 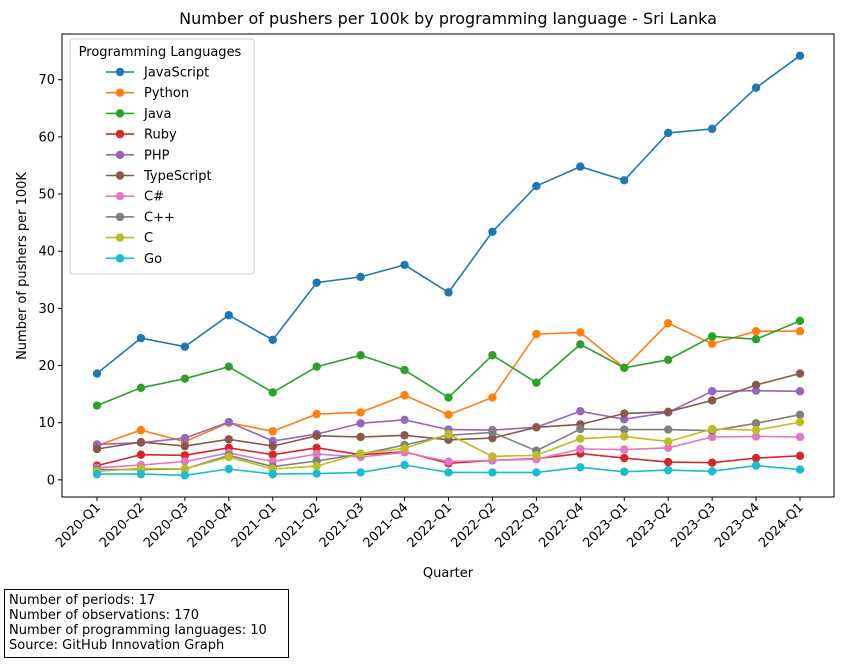 I want to click on languages-note: Number of programming languages: 10, so click(x=138, y=630).